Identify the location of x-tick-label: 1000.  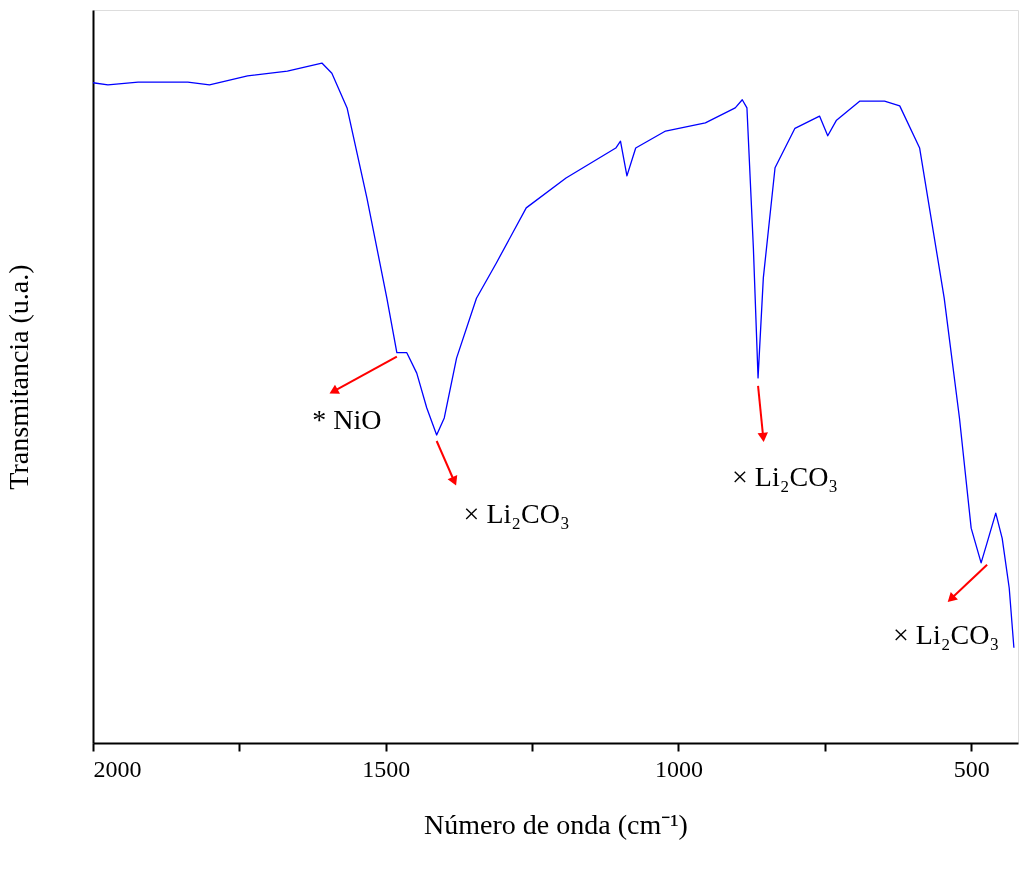
(678, 768).